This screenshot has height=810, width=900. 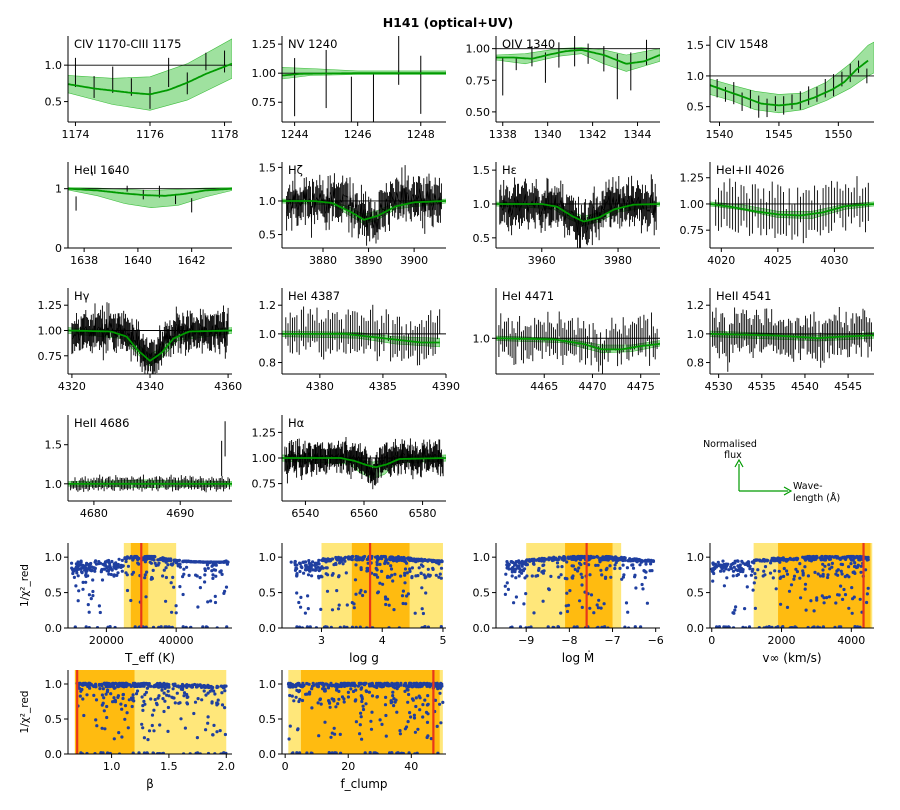 What do you see at coordinates (575, 68) in the screenshot?
I see `observed-spectrum` at bounding box center [575, 68].